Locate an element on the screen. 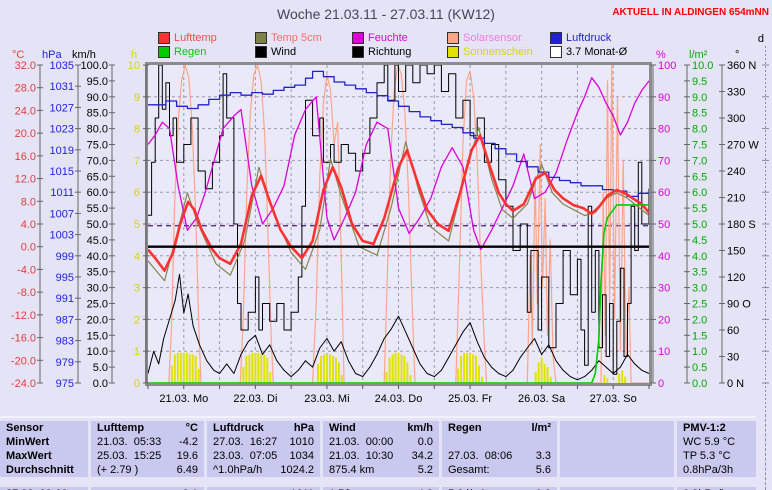  cell-text: Wind is located at coordinates (342, 428).